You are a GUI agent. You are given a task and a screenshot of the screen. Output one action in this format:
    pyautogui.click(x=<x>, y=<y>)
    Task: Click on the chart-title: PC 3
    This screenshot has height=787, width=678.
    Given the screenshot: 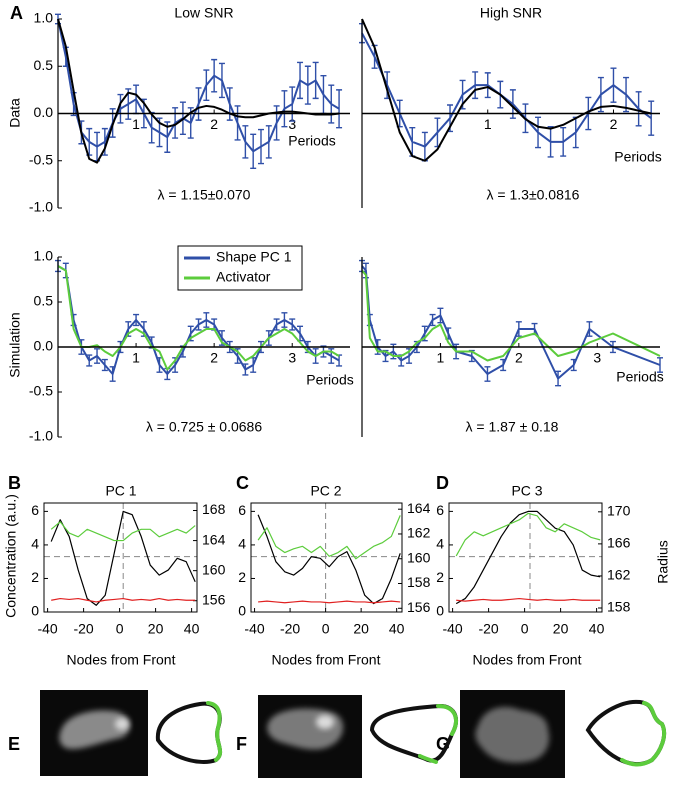 What is the action you would take?
    pyautogui.click(x=526, y=491)
    